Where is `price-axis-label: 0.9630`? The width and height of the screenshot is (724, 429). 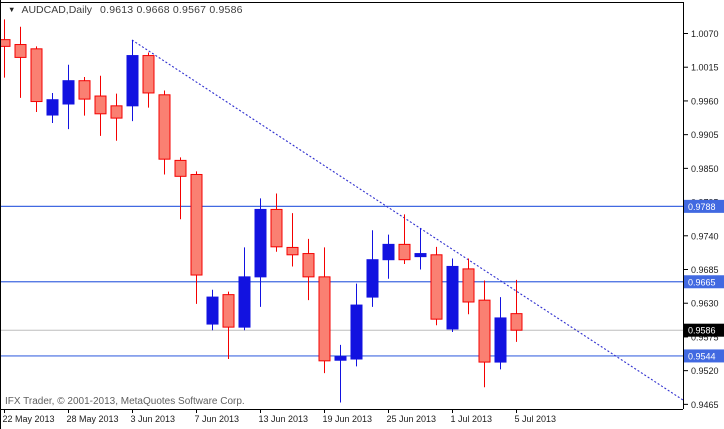 price-axis-label: 0.9630 is located at coordinates (705, 304).